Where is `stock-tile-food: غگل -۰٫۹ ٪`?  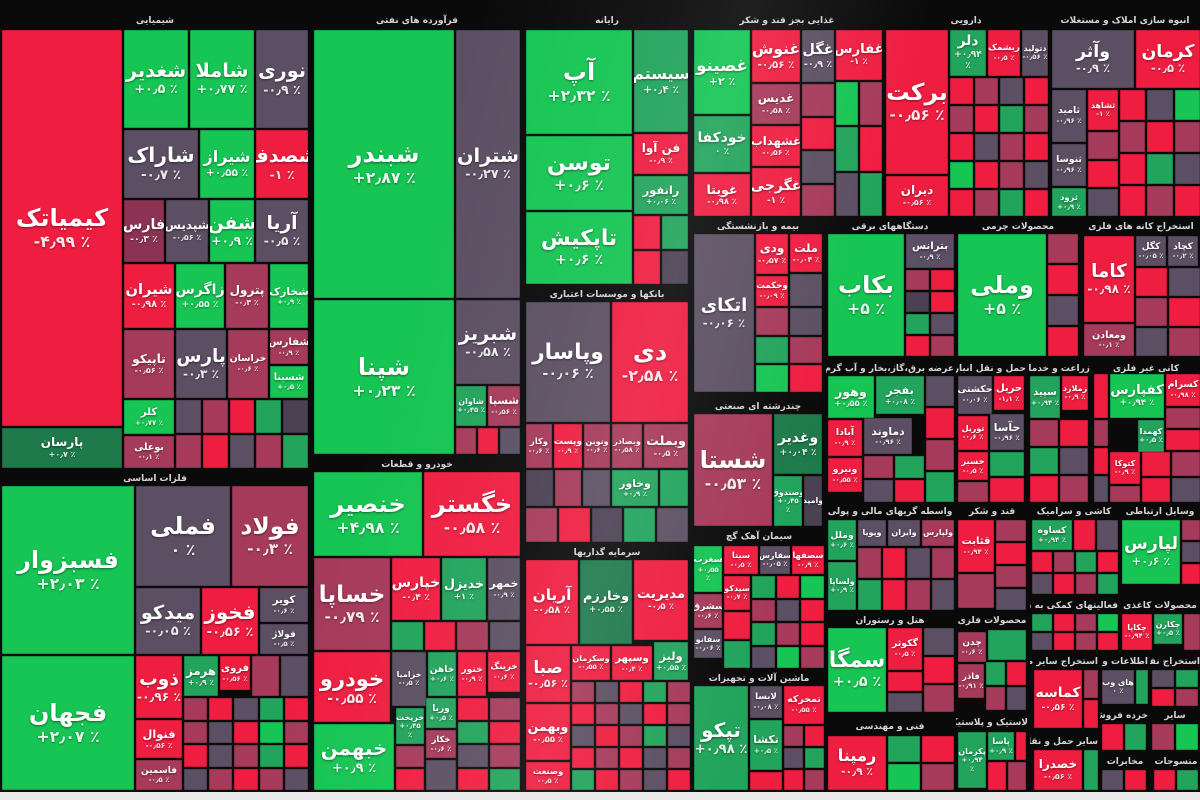 stock-tile-food: غگل -۰٫۹ ٪ is located at coordinates (818, 56).